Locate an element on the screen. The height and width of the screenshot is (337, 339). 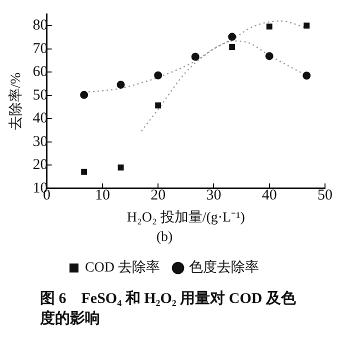
x-tick-label: 50 is located at coordinates (325, 195).